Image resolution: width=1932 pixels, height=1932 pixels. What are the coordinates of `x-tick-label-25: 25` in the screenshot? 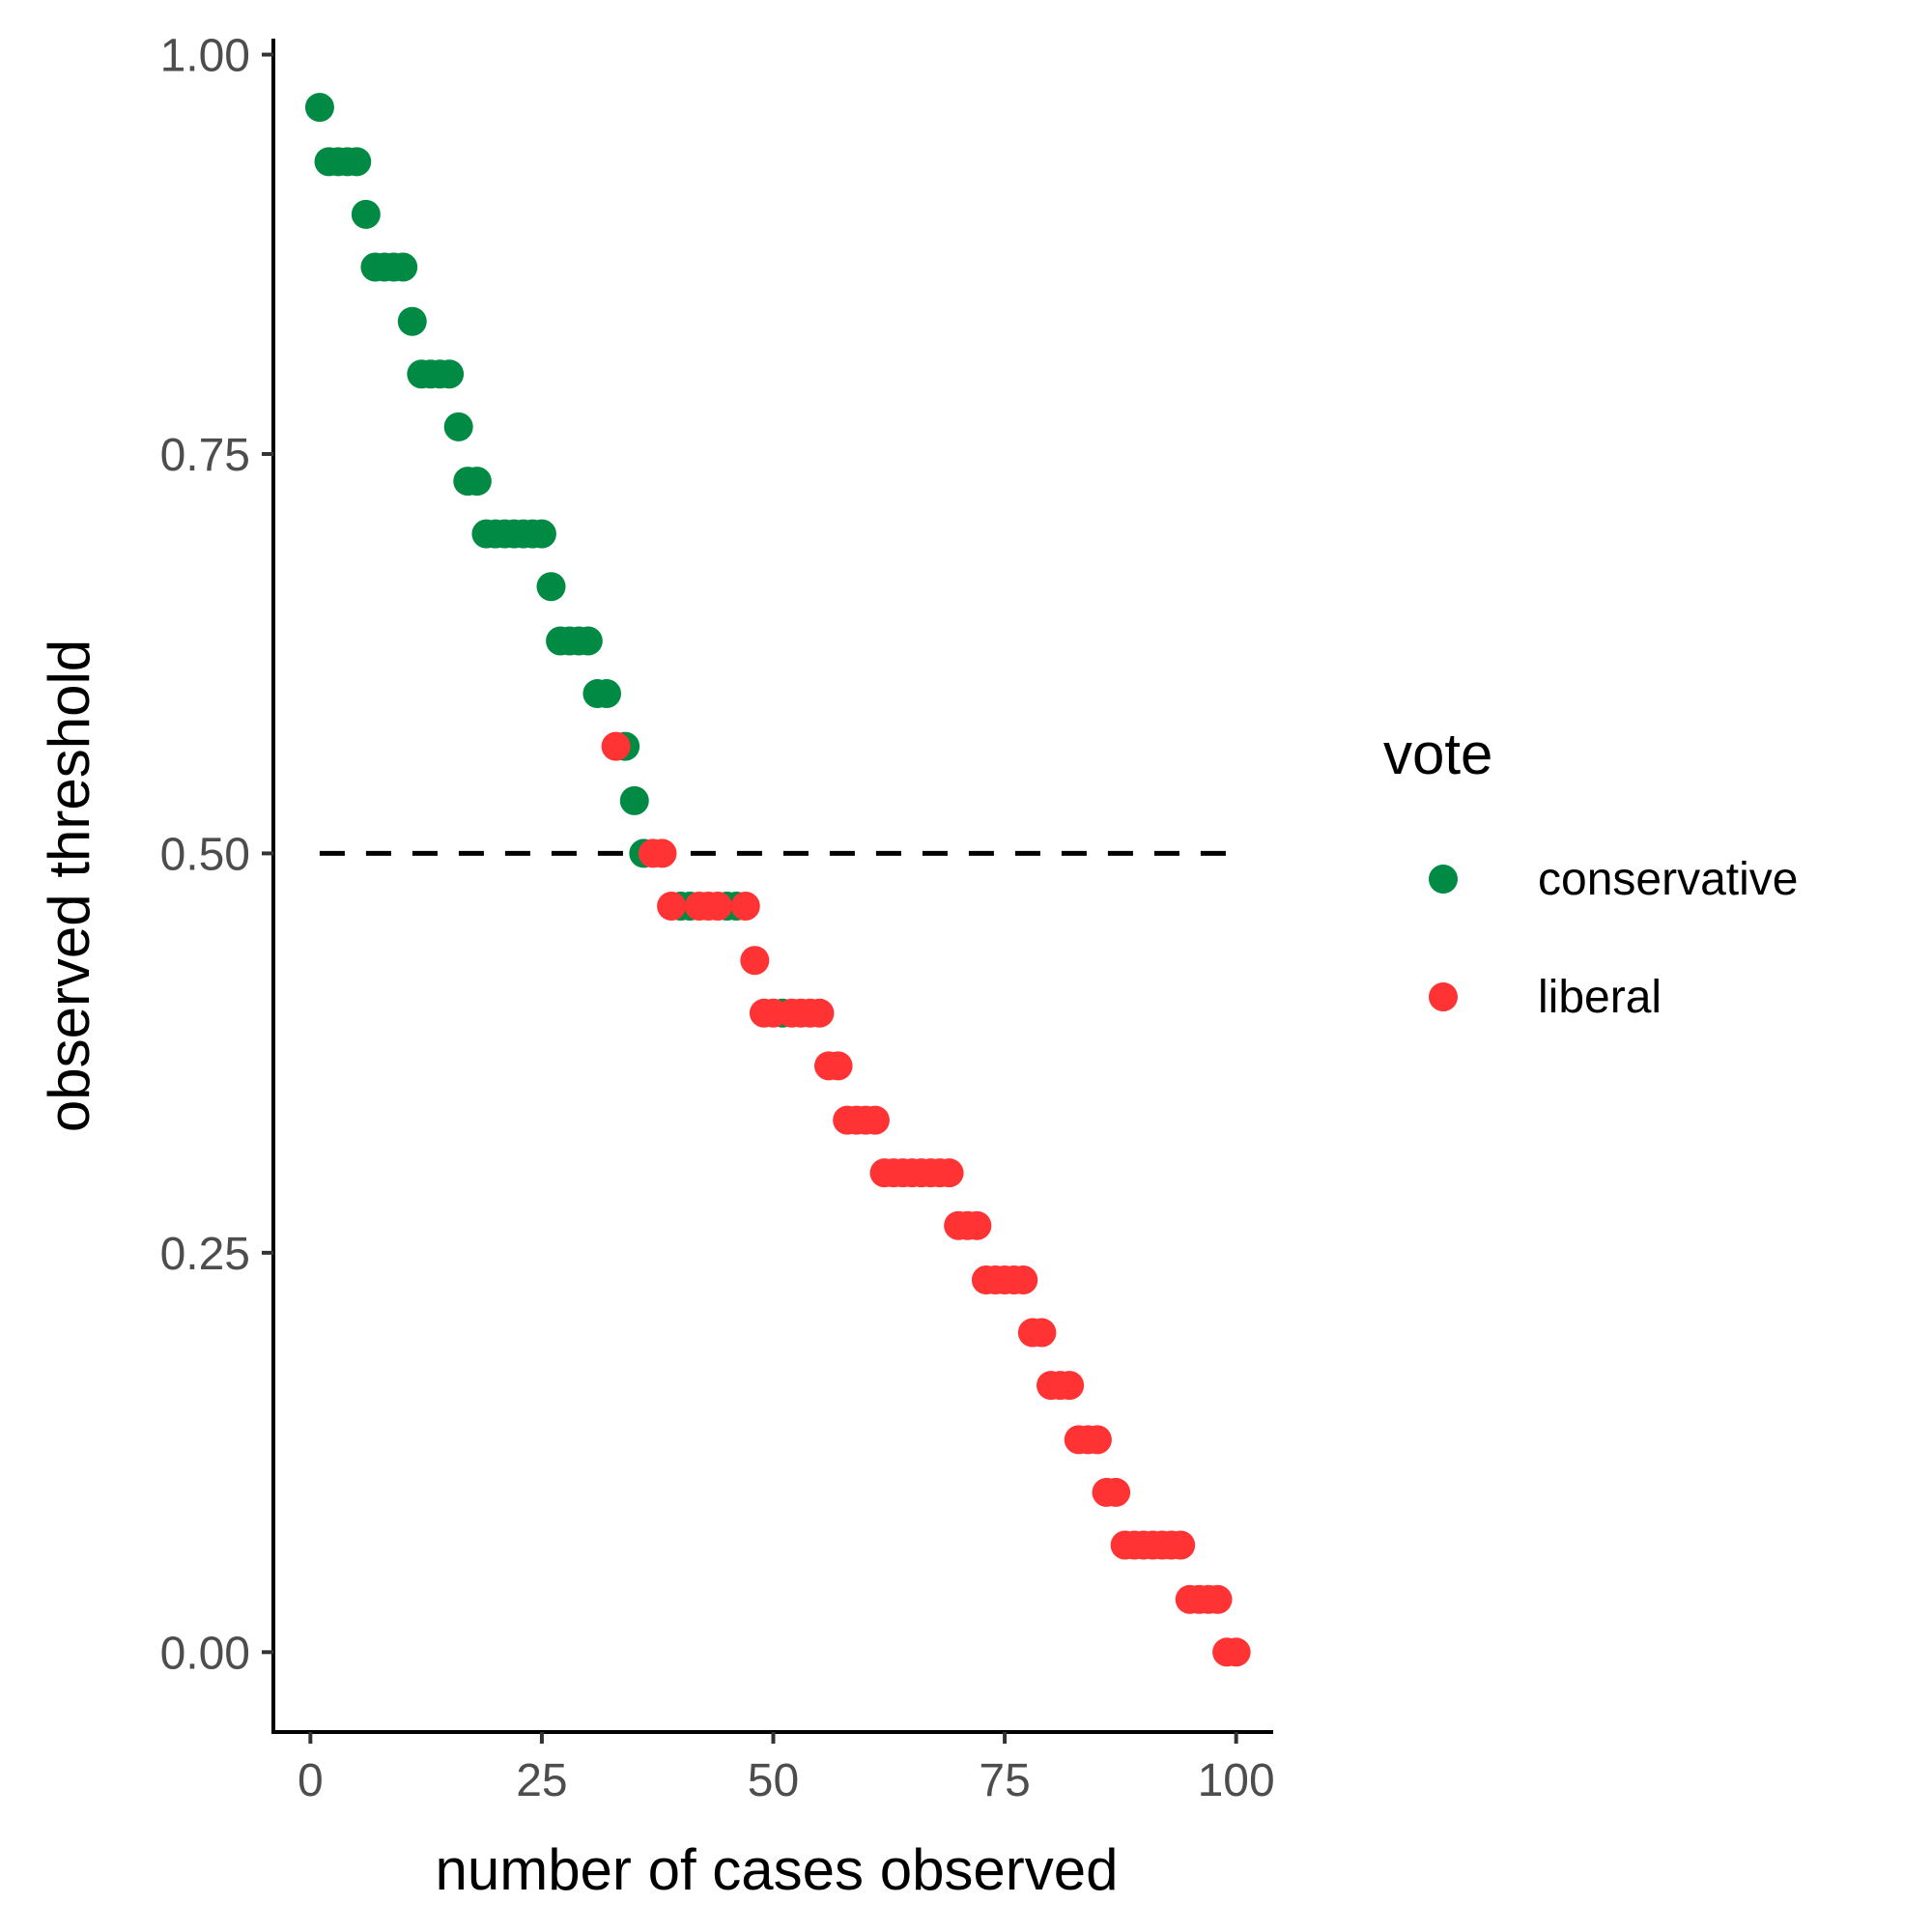 It's located at (541, 1780).